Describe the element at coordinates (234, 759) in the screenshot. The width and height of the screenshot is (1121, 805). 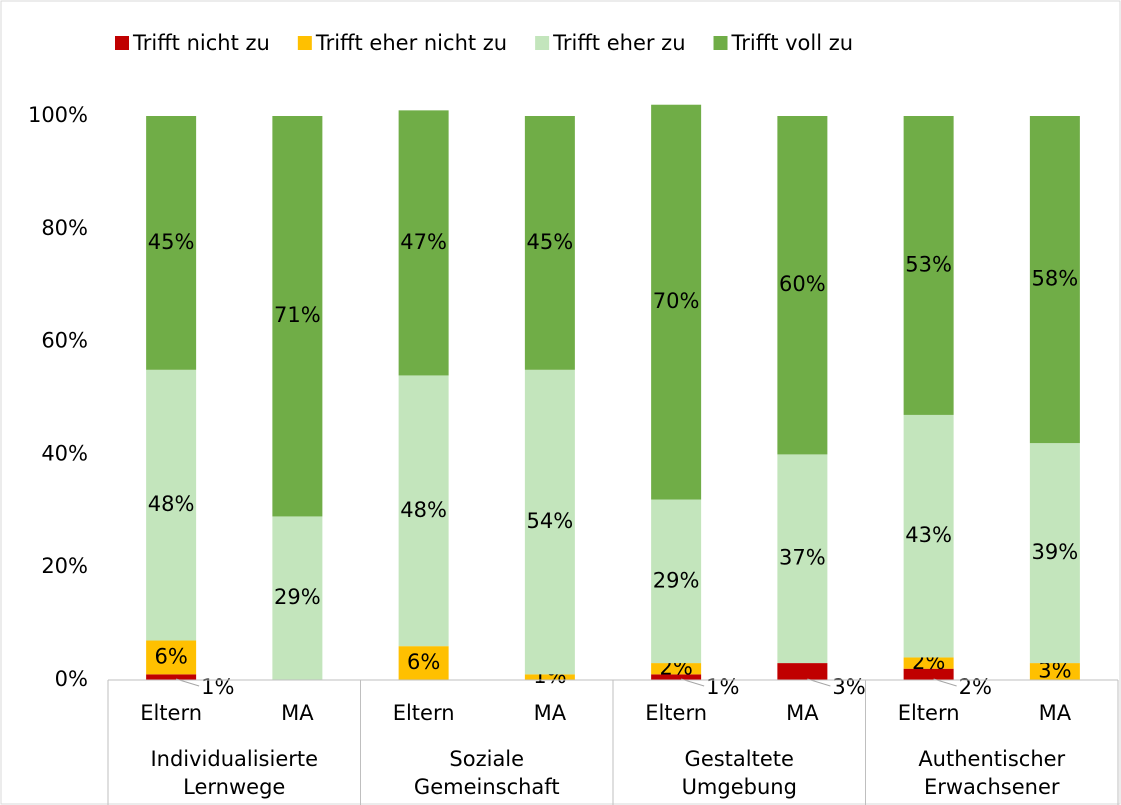
I see `group-label: Individualisierte` at that location.